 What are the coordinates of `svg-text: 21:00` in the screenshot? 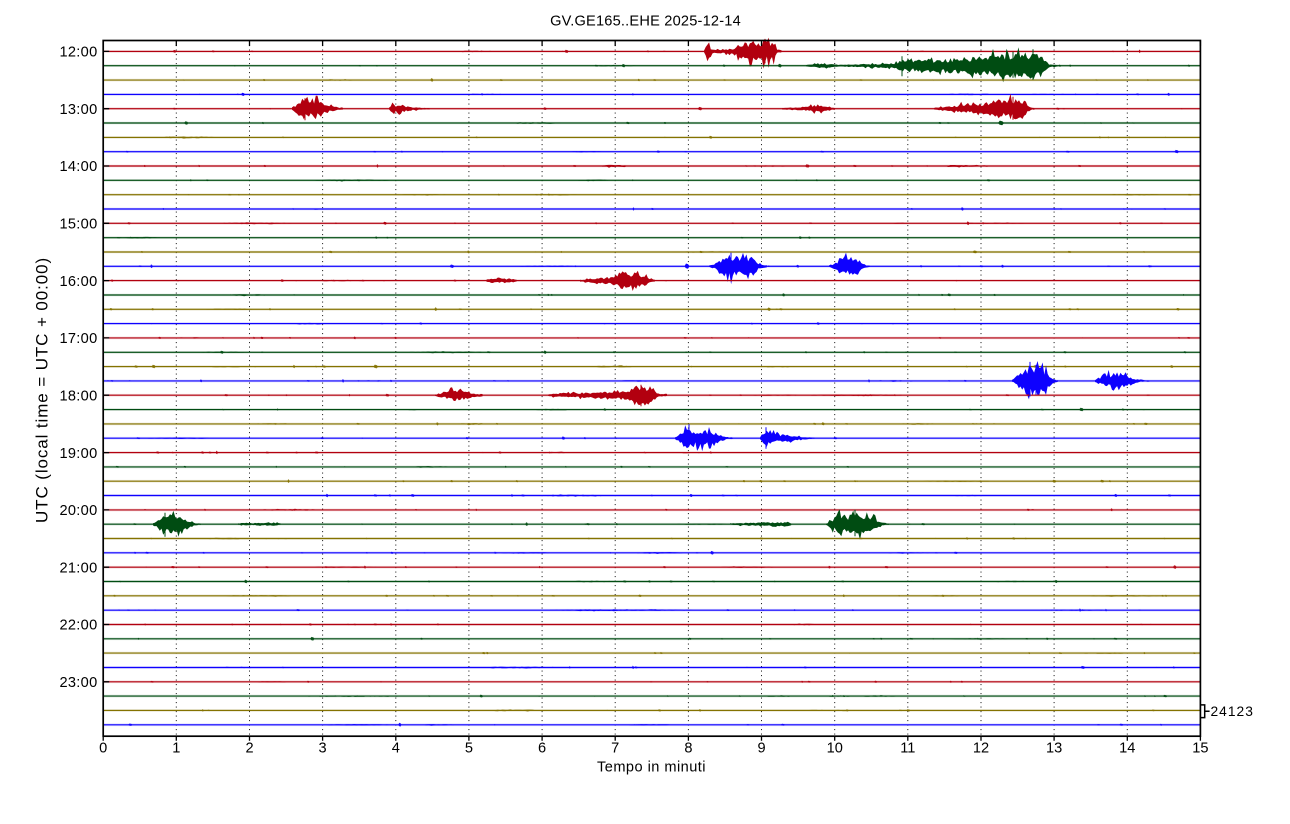 It's located at (78, 568).